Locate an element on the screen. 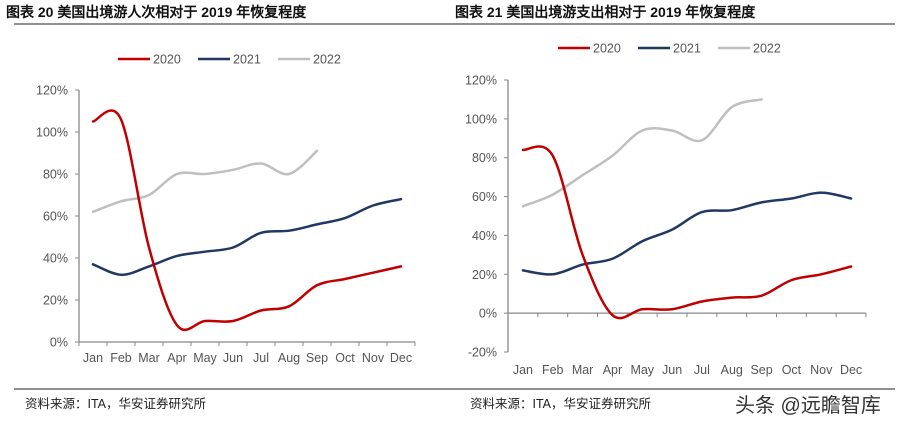 The image size is (915, 428). chart-21-source: 资料来源：ITA，华安证券研究所 is located at coordinates (560, 403).